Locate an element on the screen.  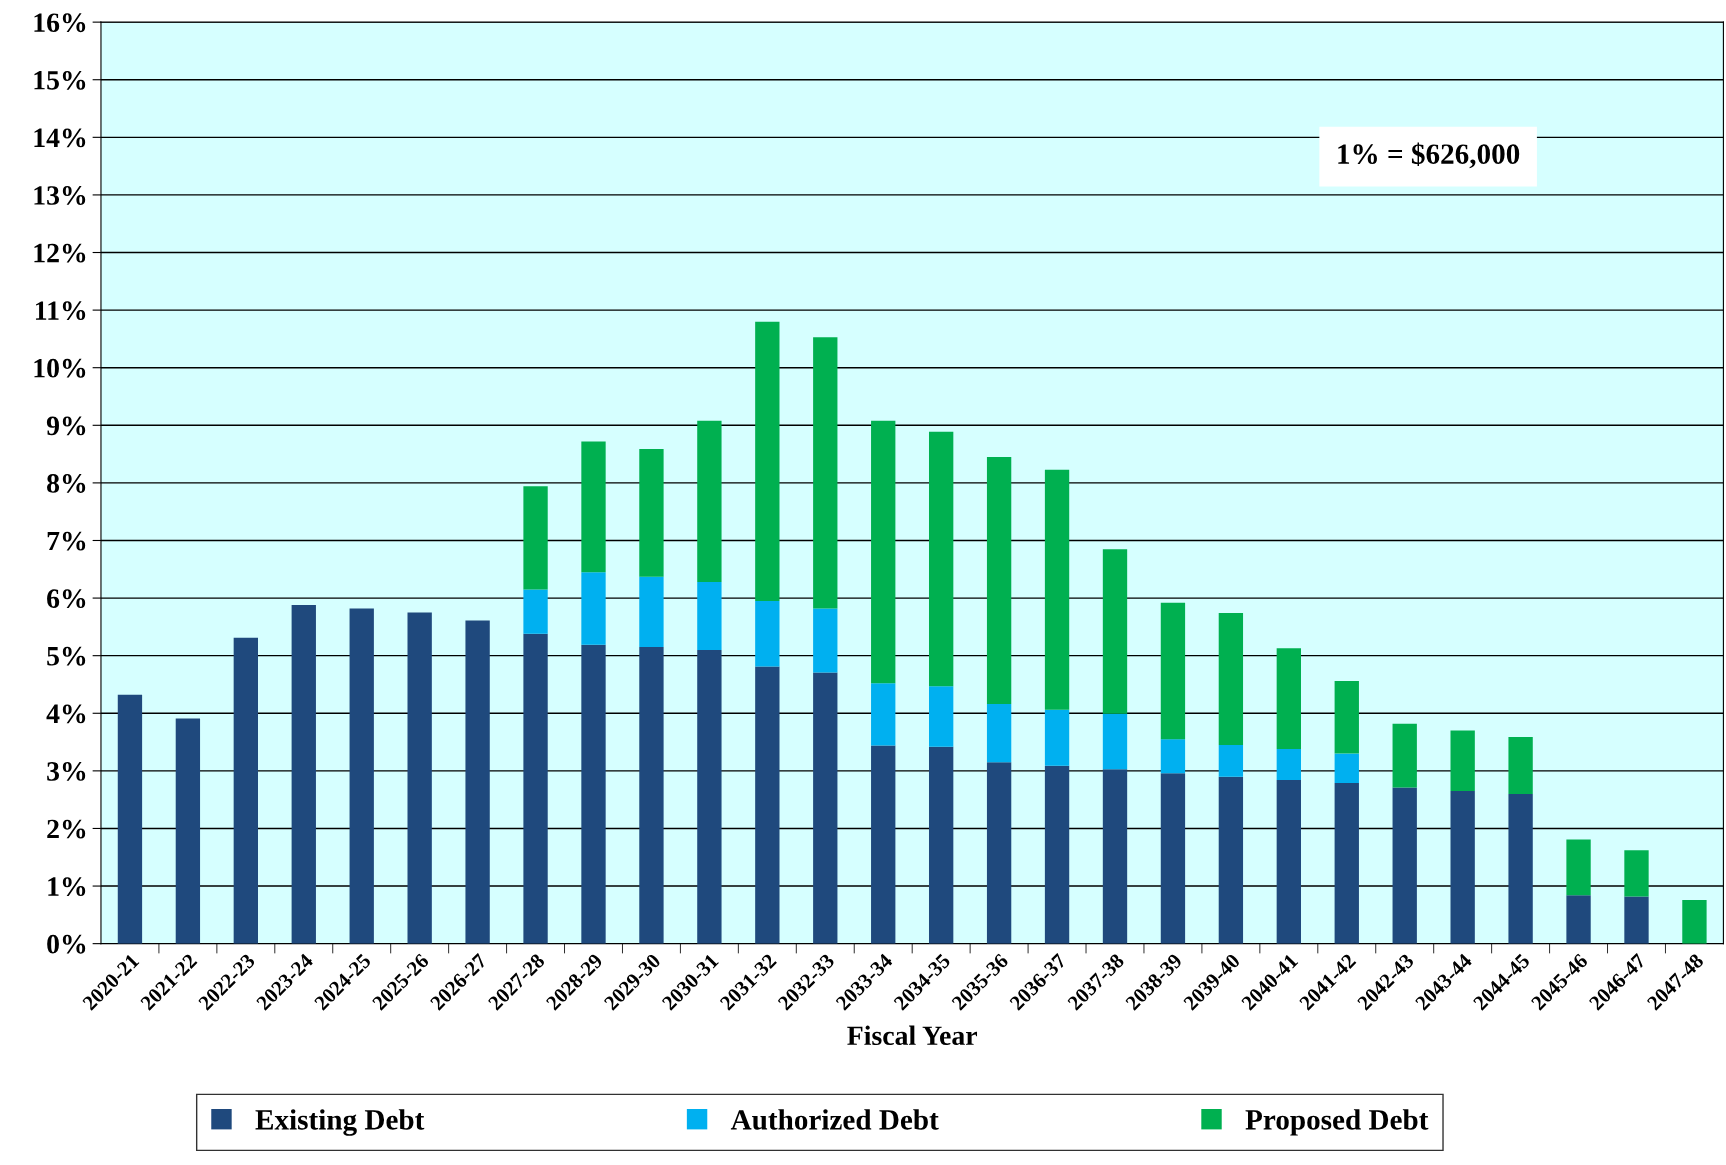
y-tick-label: 6% is located at coordinates (66, 599).